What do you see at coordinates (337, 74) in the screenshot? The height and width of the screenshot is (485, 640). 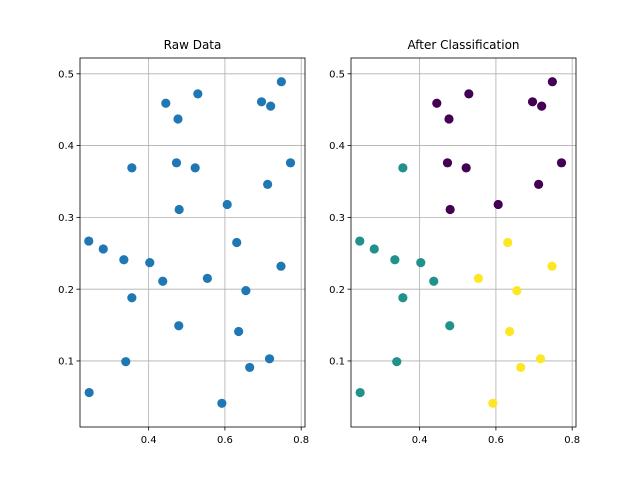 I see `classified-y-tick-label: 0.5` at bounding box center [337, 74].